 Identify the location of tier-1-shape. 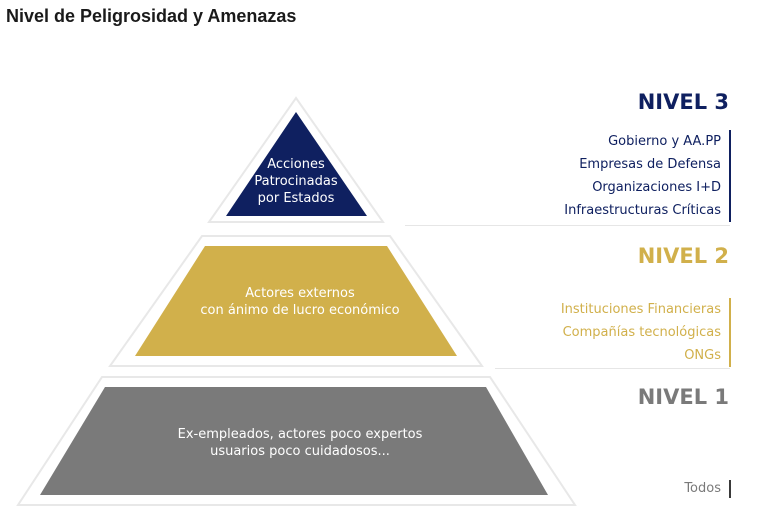
(294, 441).